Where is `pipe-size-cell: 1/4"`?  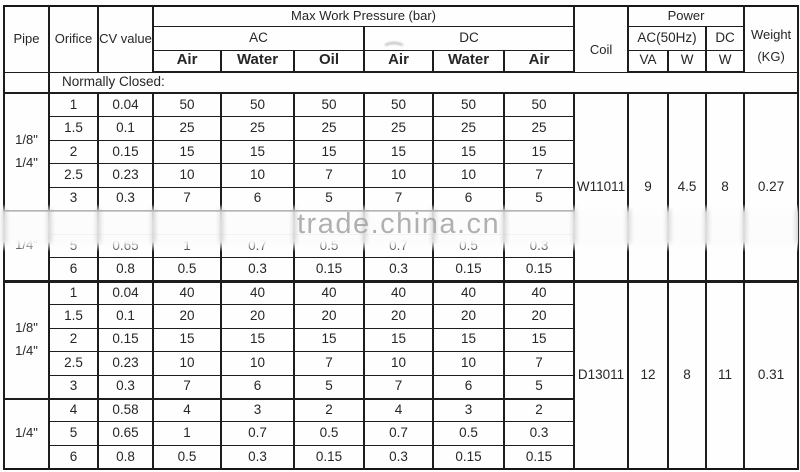 pipe-size-cell: 1/4" is located at coordinates (26, 433).